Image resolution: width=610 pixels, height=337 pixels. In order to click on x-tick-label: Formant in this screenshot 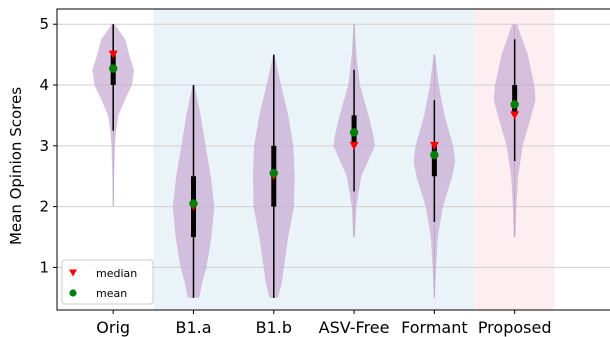, I will do `click(434, 327)`.